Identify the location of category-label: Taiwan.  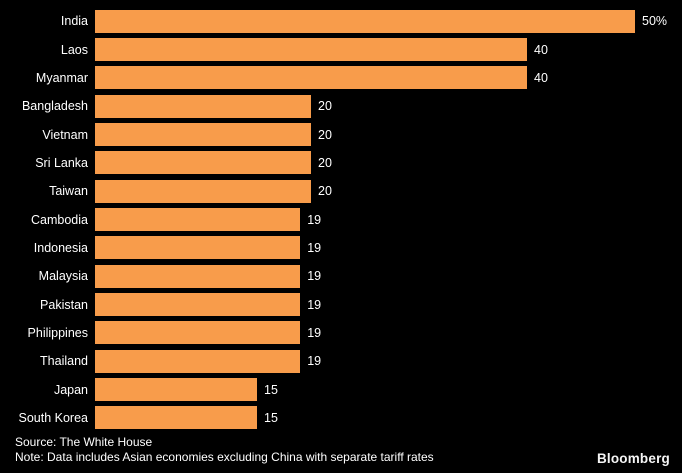
(68, 191).